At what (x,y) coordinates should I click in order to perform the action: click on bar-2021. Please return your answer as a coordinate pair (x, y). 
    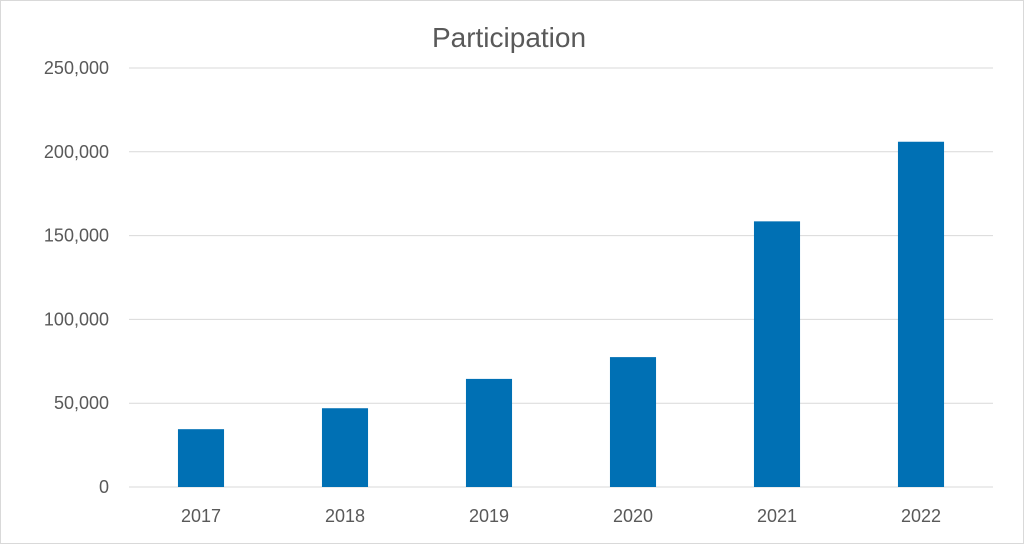
    Looking at the image, I should click on (777, 354).